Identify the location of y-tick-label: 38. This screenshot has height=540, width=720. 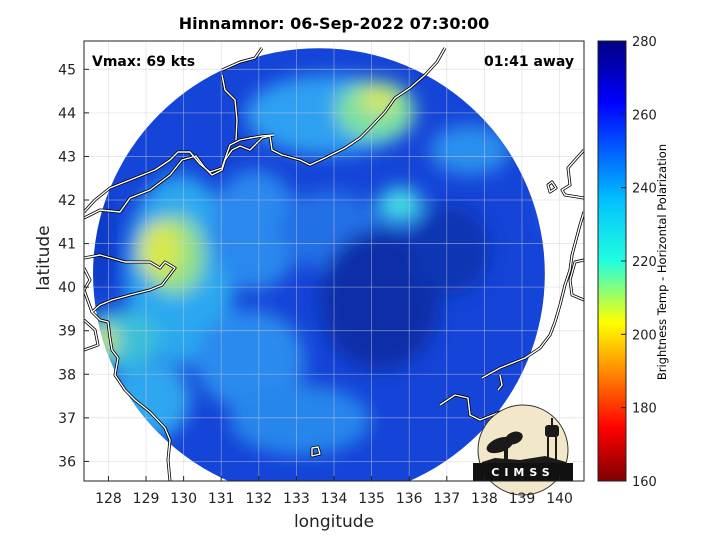
(67, 375).